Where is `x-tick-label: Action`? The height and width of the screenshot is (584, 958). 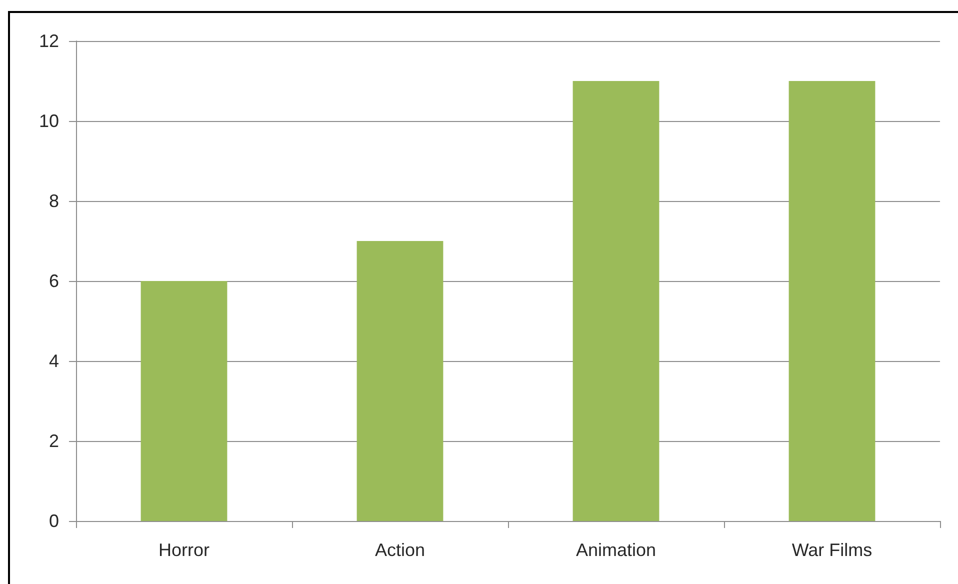 x-tick-label: Action is located at coordinates (400, 550).